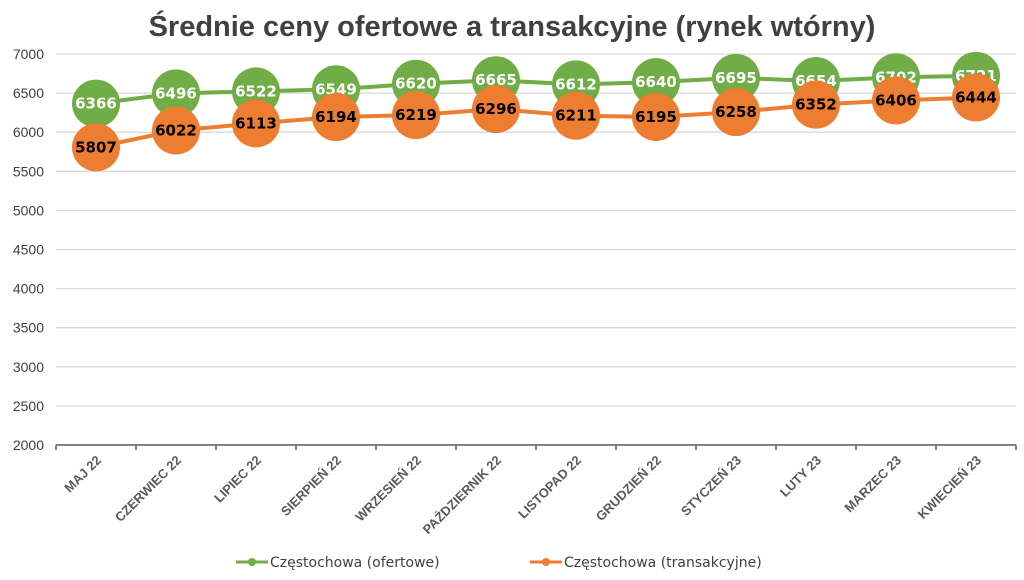  I want to click on data-label: 6496, so click(176, 93).